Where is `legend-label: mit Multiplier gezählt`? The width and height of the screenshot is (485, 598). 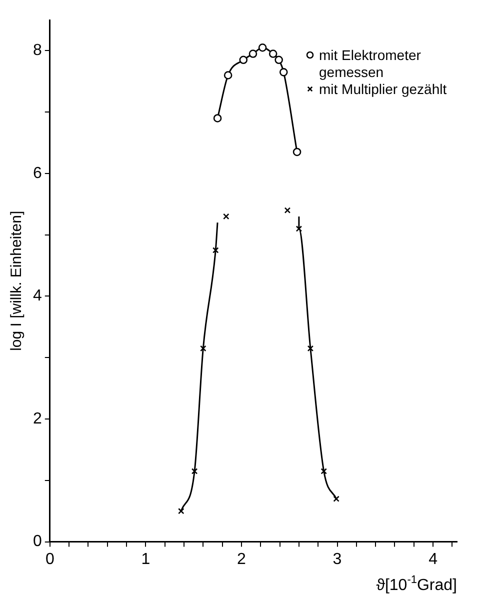 legend-label: mit Multiplier gezählt is located at coordinates (383, 89).